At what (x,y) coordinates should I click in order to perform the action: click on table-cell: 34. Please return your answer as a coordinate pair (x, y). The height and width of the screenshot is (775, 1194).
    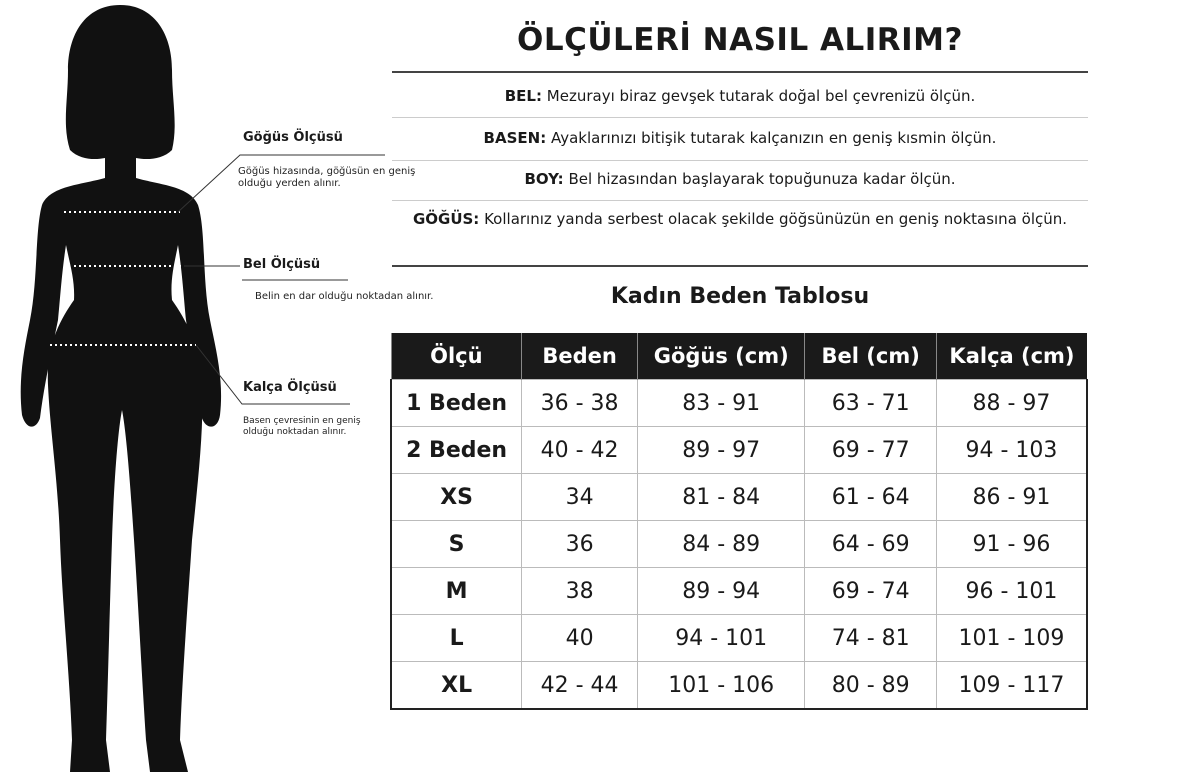
    Looking at the image, I should click on (579, 497).